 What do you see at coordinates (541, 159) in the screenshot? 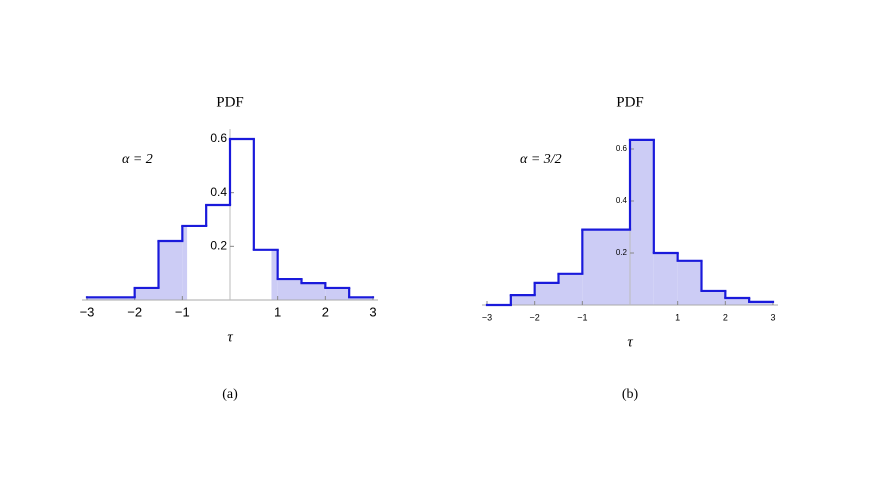
I see `annotation: α = 3/2` at bounding box center [541, 159].